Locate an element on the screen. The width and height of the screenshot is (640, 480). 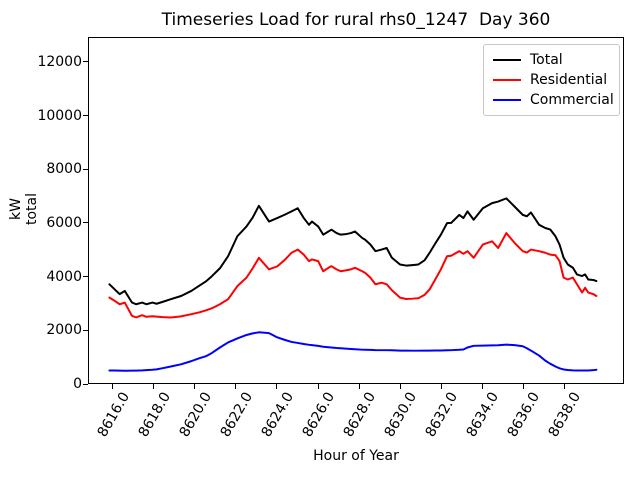
legend-label-total: Total is located at coordinates (546, 60).